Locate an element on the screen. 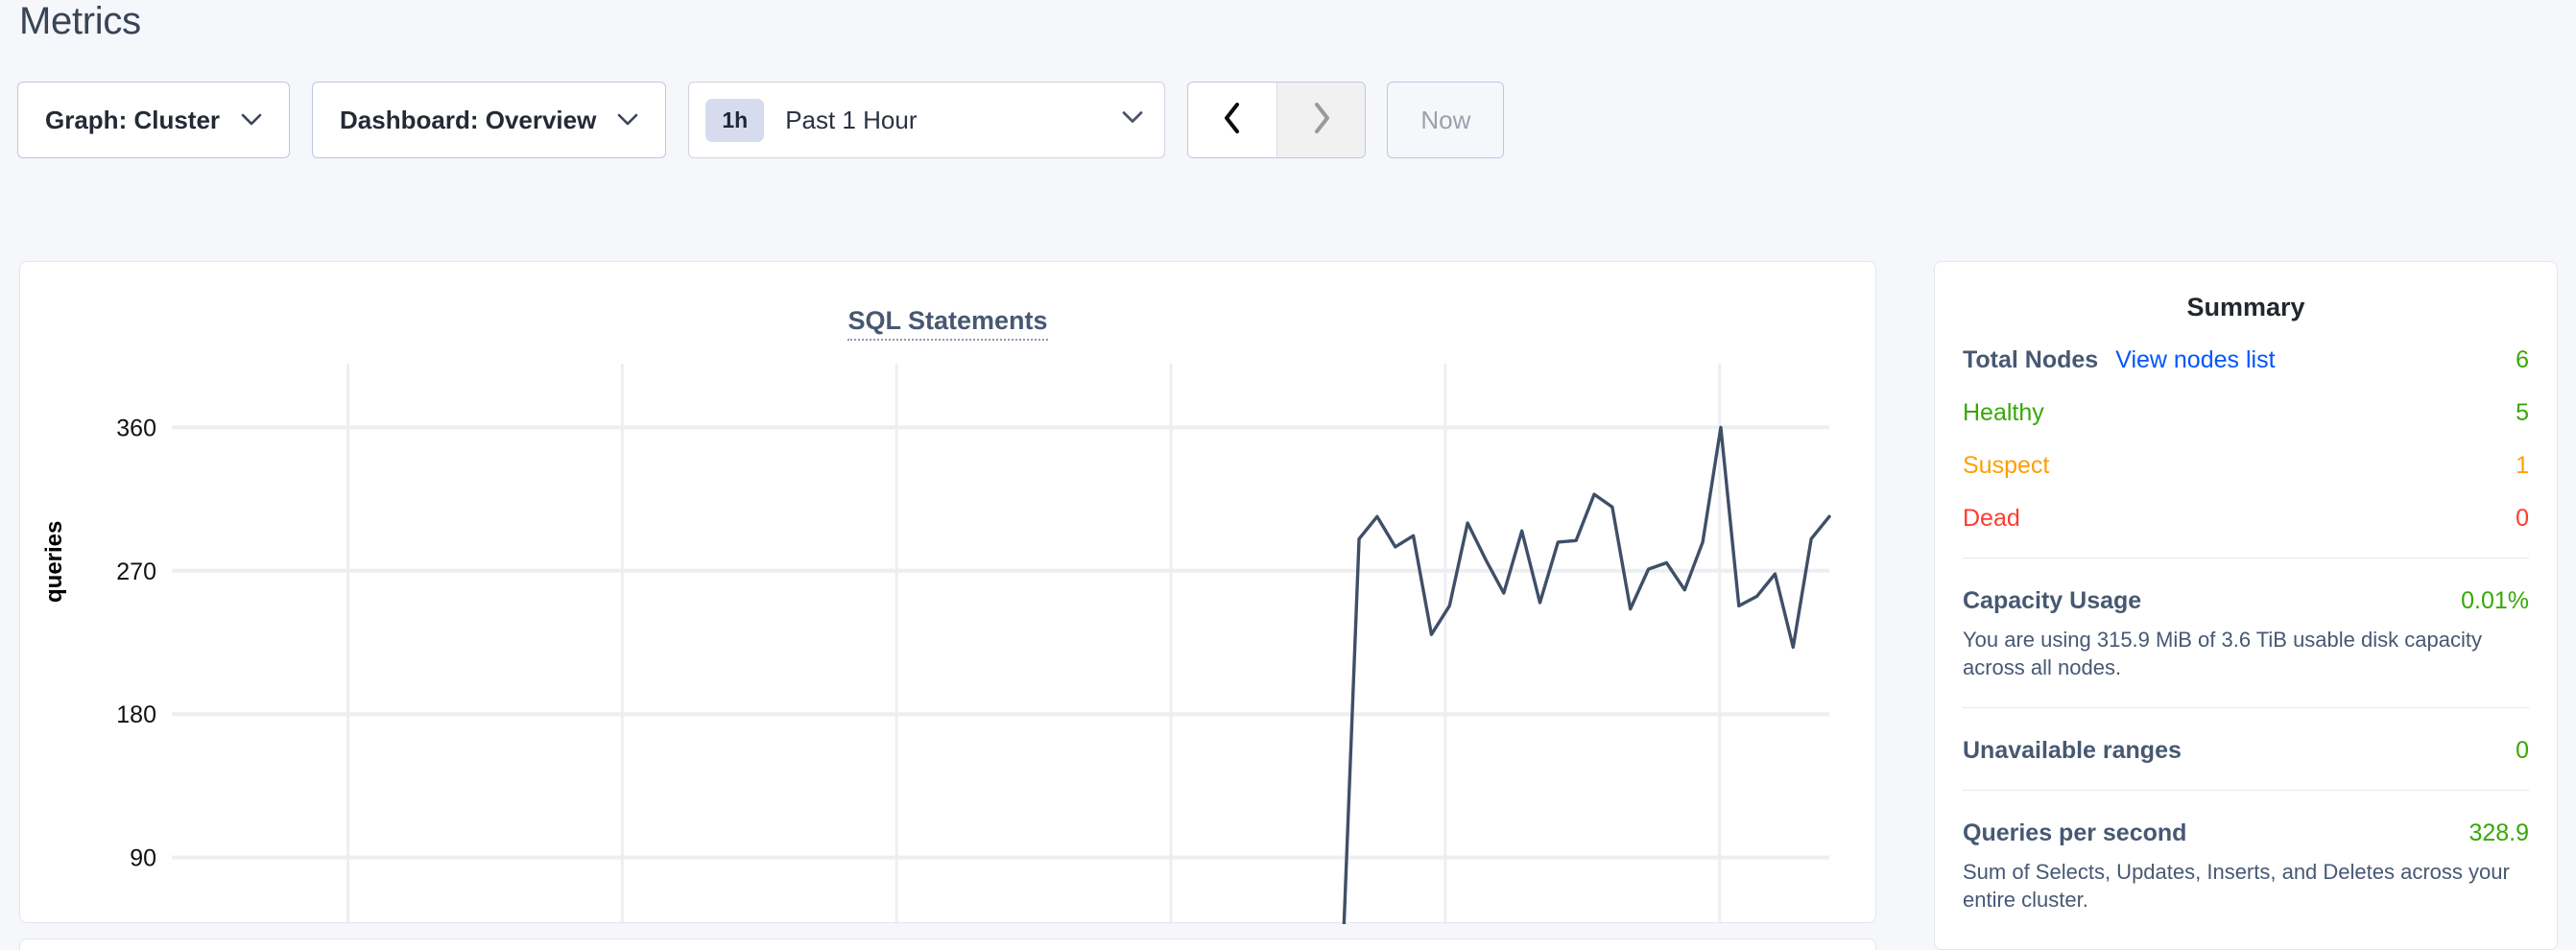  now-button: Now is located at coordinates (1446, 120).